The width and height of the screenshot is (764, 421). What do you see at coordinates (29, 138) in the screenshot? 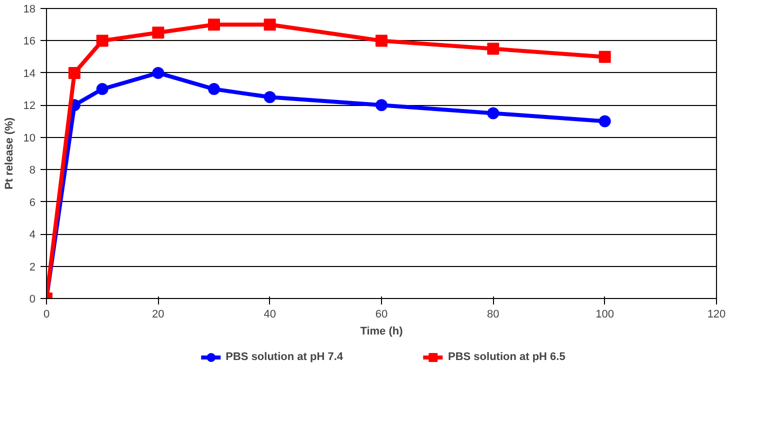
I see `y-tick-label: 10` at bounding box center [29, 138].